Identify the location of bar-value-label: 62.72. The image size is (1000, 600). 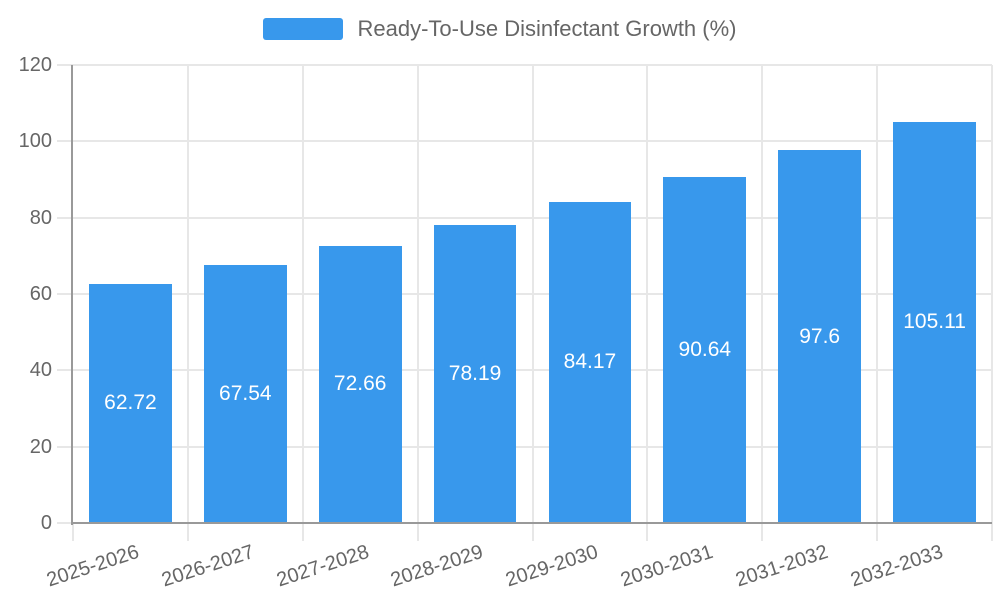
(130, 403).